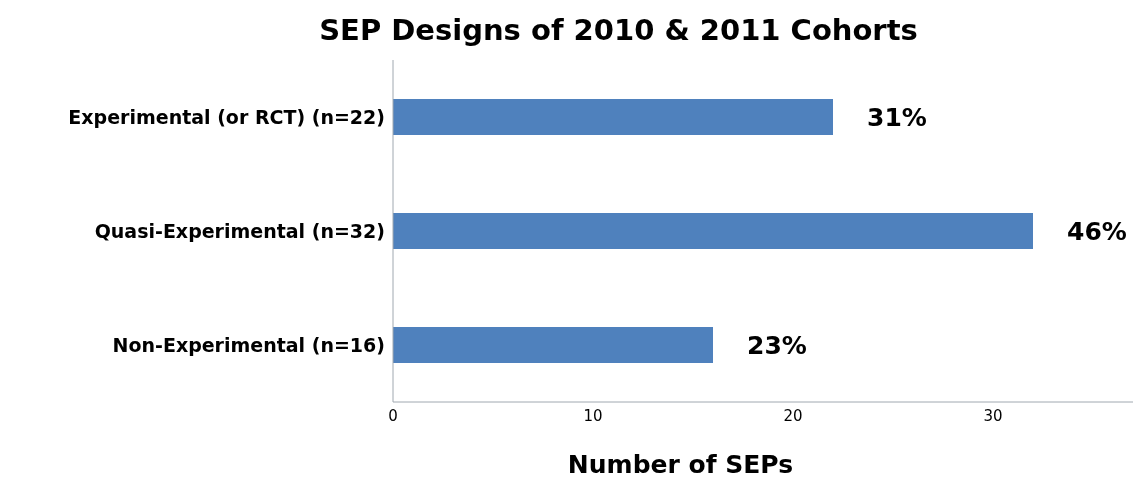 The image size is (1141, 504). I want to click on chart-title: SEP Designs of 2010 & 2011 Cohorts, so click(618, 30).